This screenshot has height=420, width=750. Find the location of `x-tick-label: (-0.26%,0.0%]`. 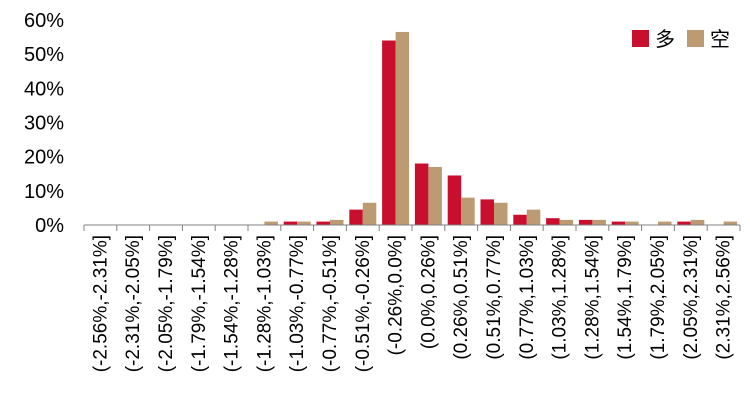

x-tick-label: (-0.26%,0.0%] is located at coordinates (396, 295).